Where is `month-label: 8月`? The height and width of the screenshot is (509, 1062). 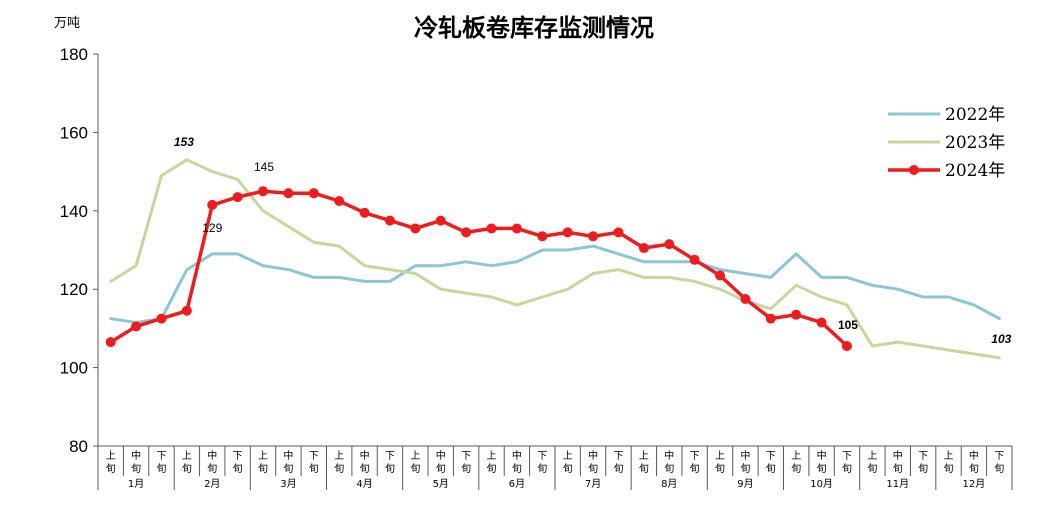 month-label: 8月 is located at coordinates (669, 484).